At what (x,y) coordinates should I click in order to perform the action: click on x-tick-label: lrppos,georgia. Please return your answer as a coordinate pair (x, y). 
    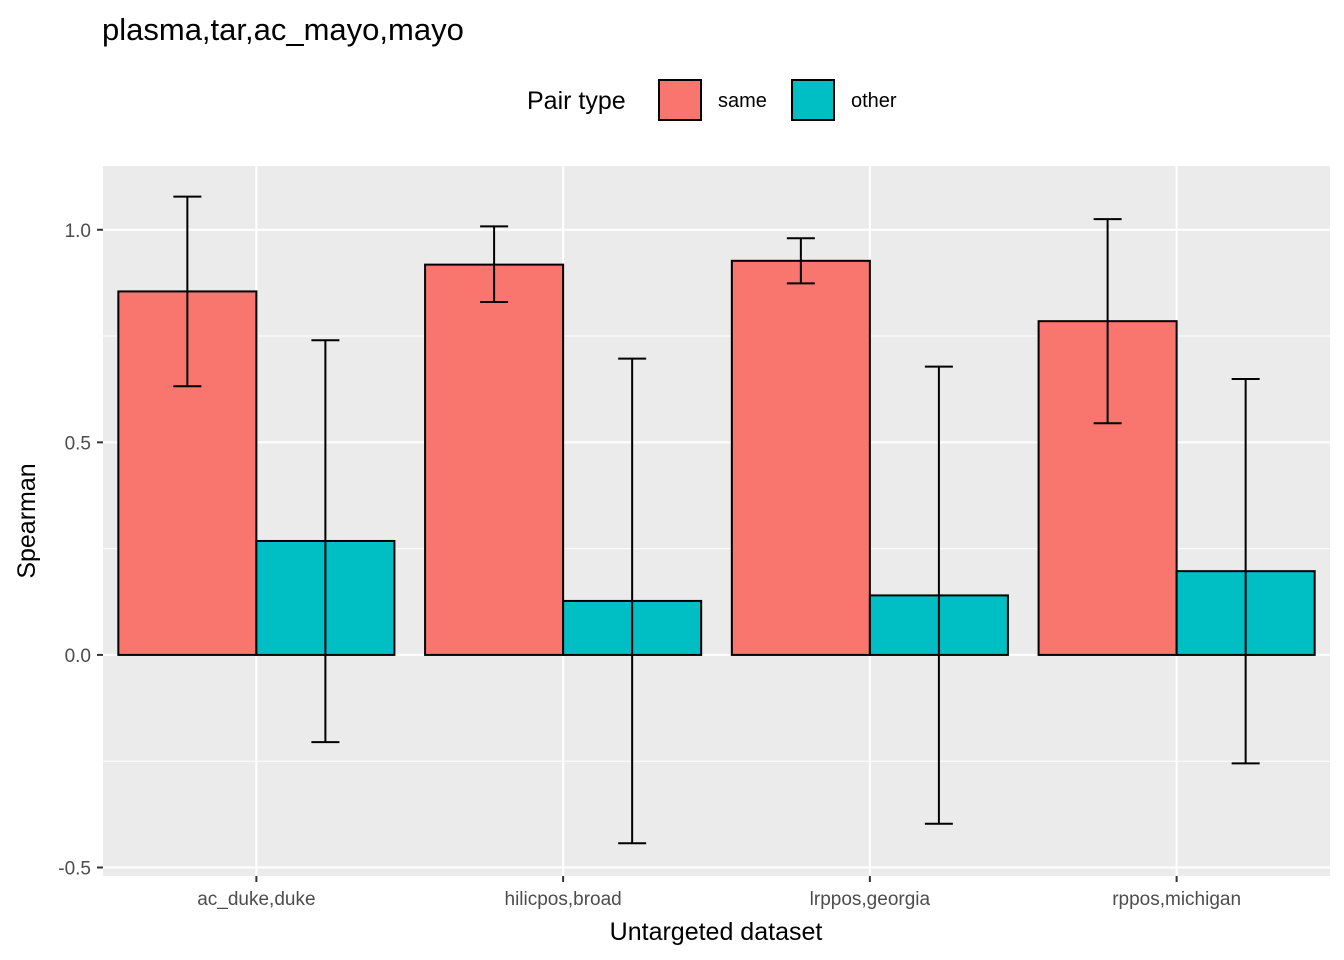
    Looking at the image, I should click on (870, 899).